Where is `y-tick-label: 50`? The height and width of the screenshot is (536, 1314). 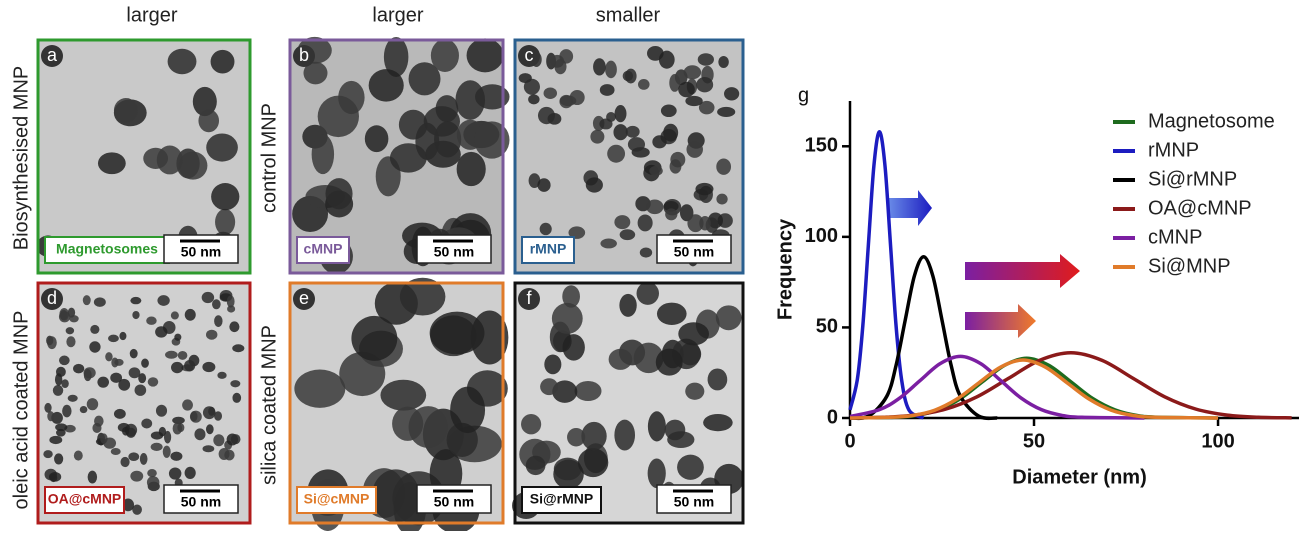 y-tick-label: 50 is located at coordinates (827, 327).